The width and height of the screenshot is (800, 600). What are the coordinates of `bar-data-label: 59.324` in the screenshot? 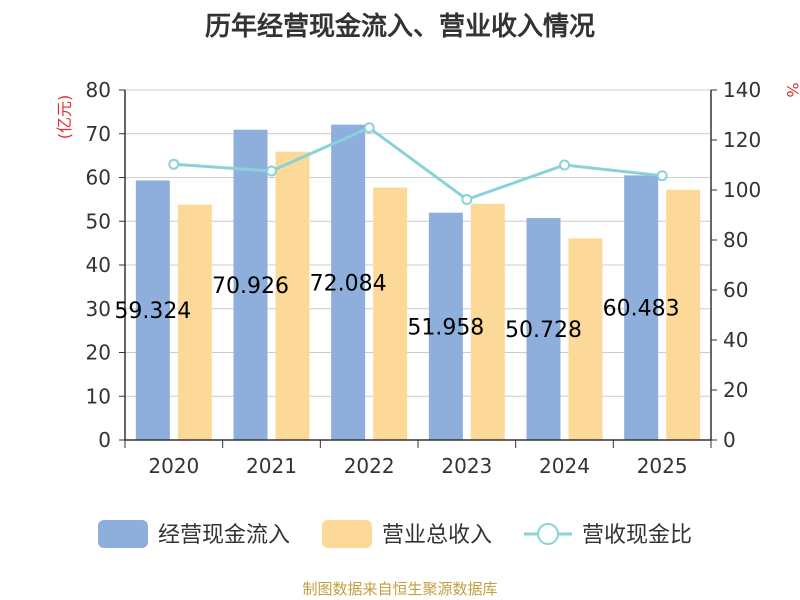 It's located at (152, 311).